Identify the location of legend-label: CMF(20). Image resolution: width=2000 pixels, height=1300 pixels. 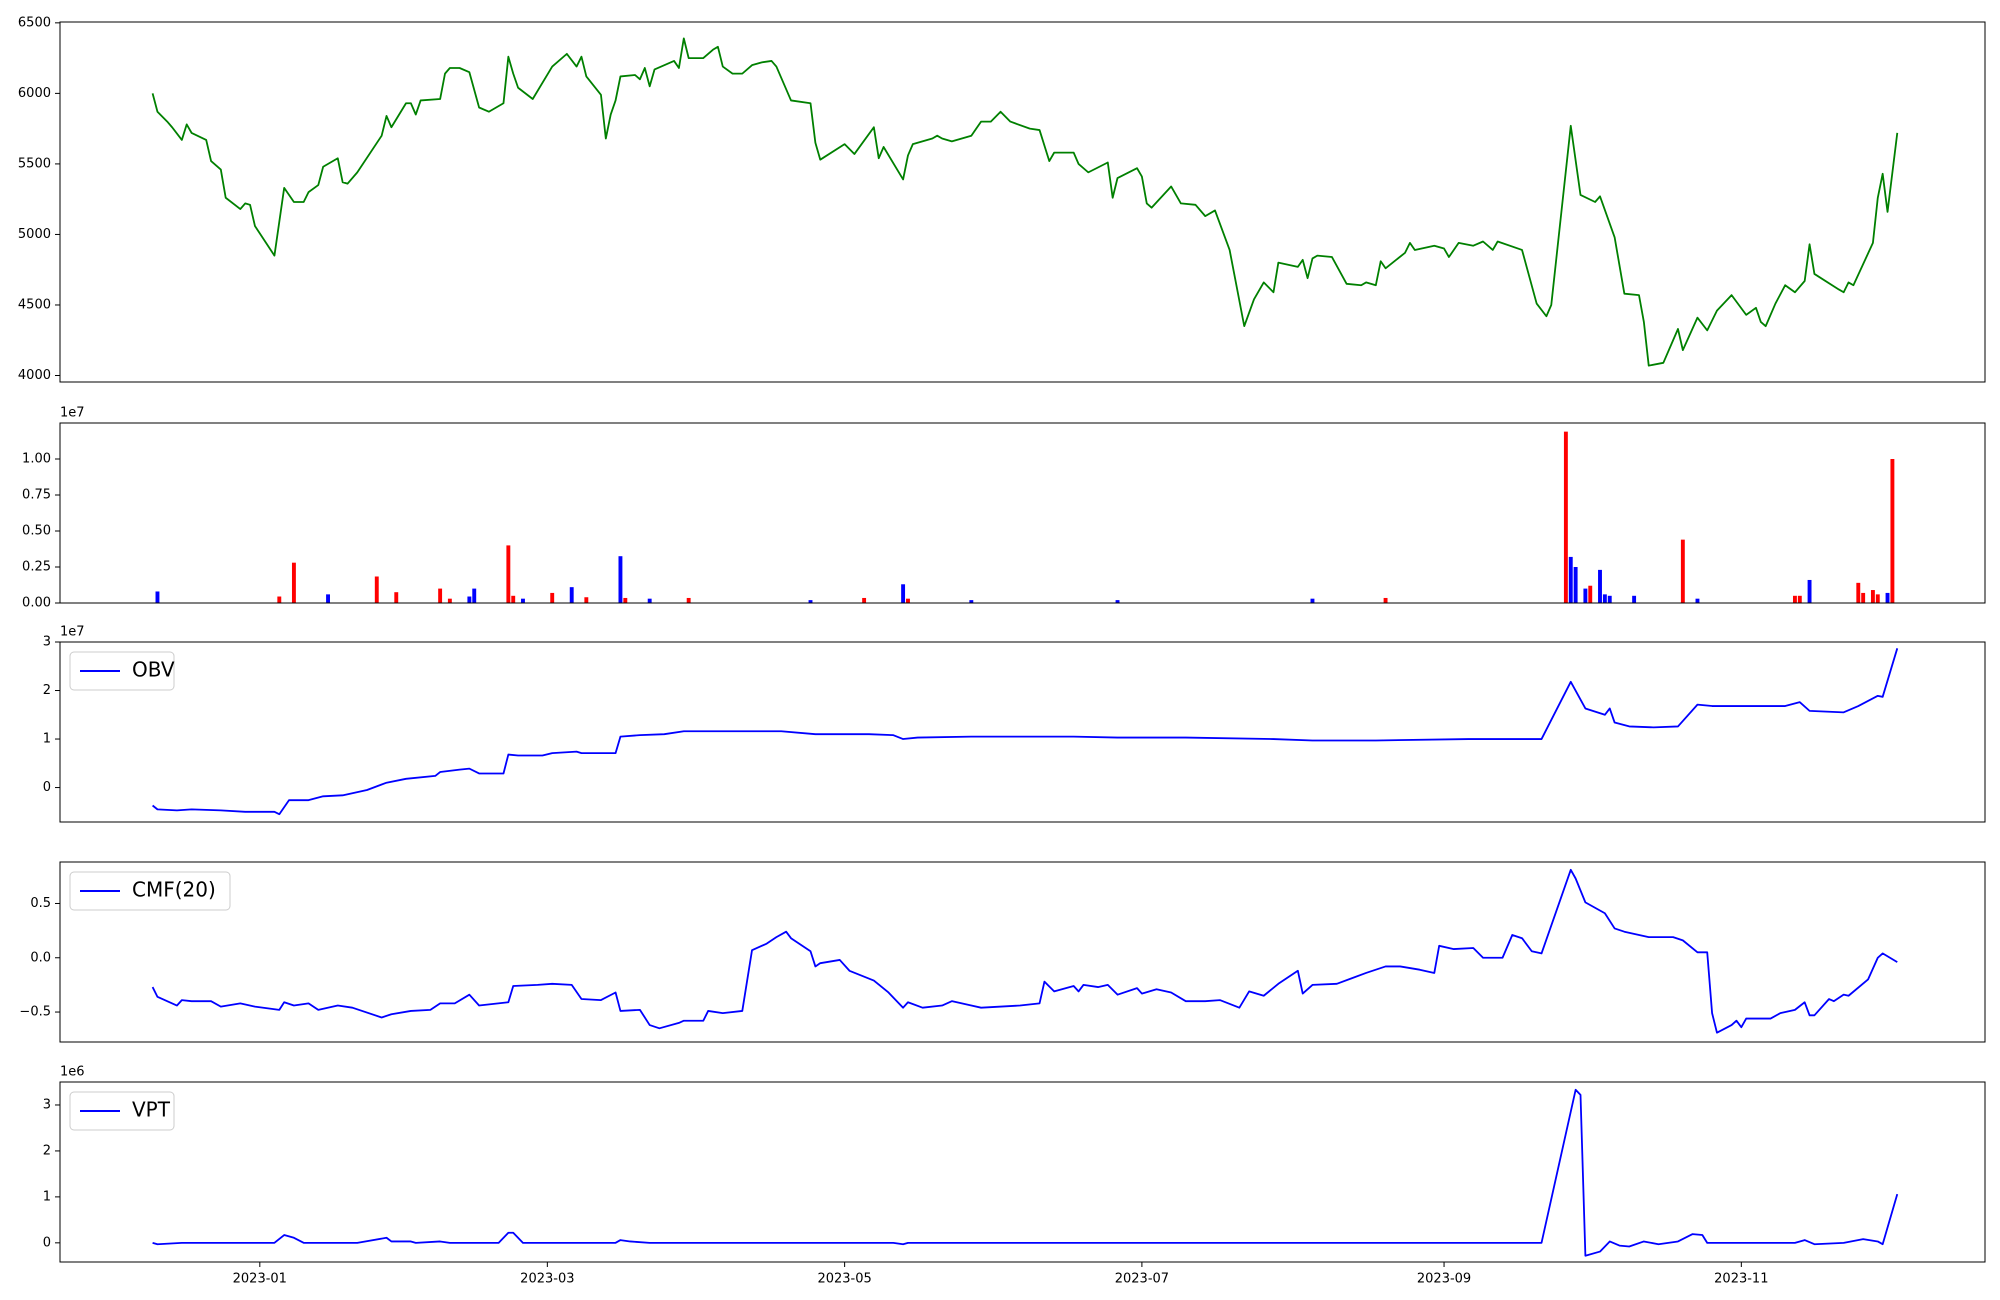
(174, 890).